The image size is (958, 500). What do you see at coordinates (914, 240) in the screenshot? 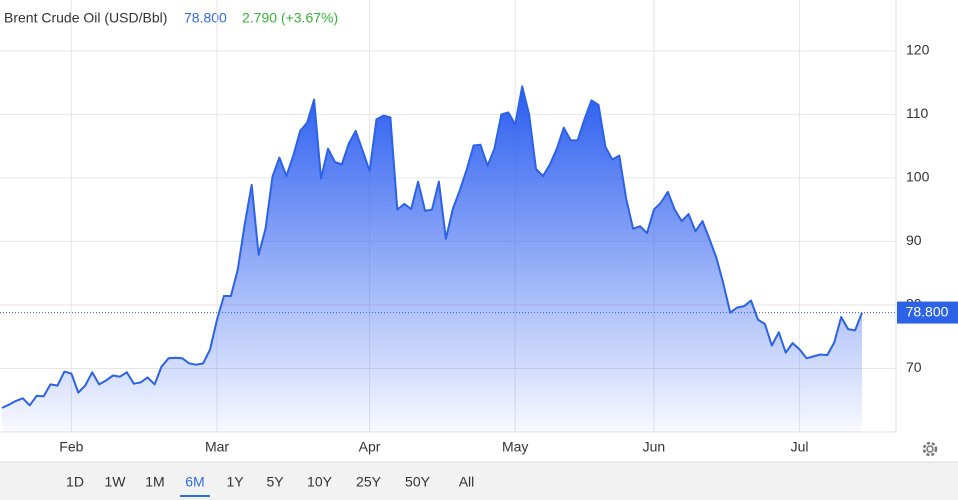
I see `y-tick-label: 90` at bounding box center [914, 240].